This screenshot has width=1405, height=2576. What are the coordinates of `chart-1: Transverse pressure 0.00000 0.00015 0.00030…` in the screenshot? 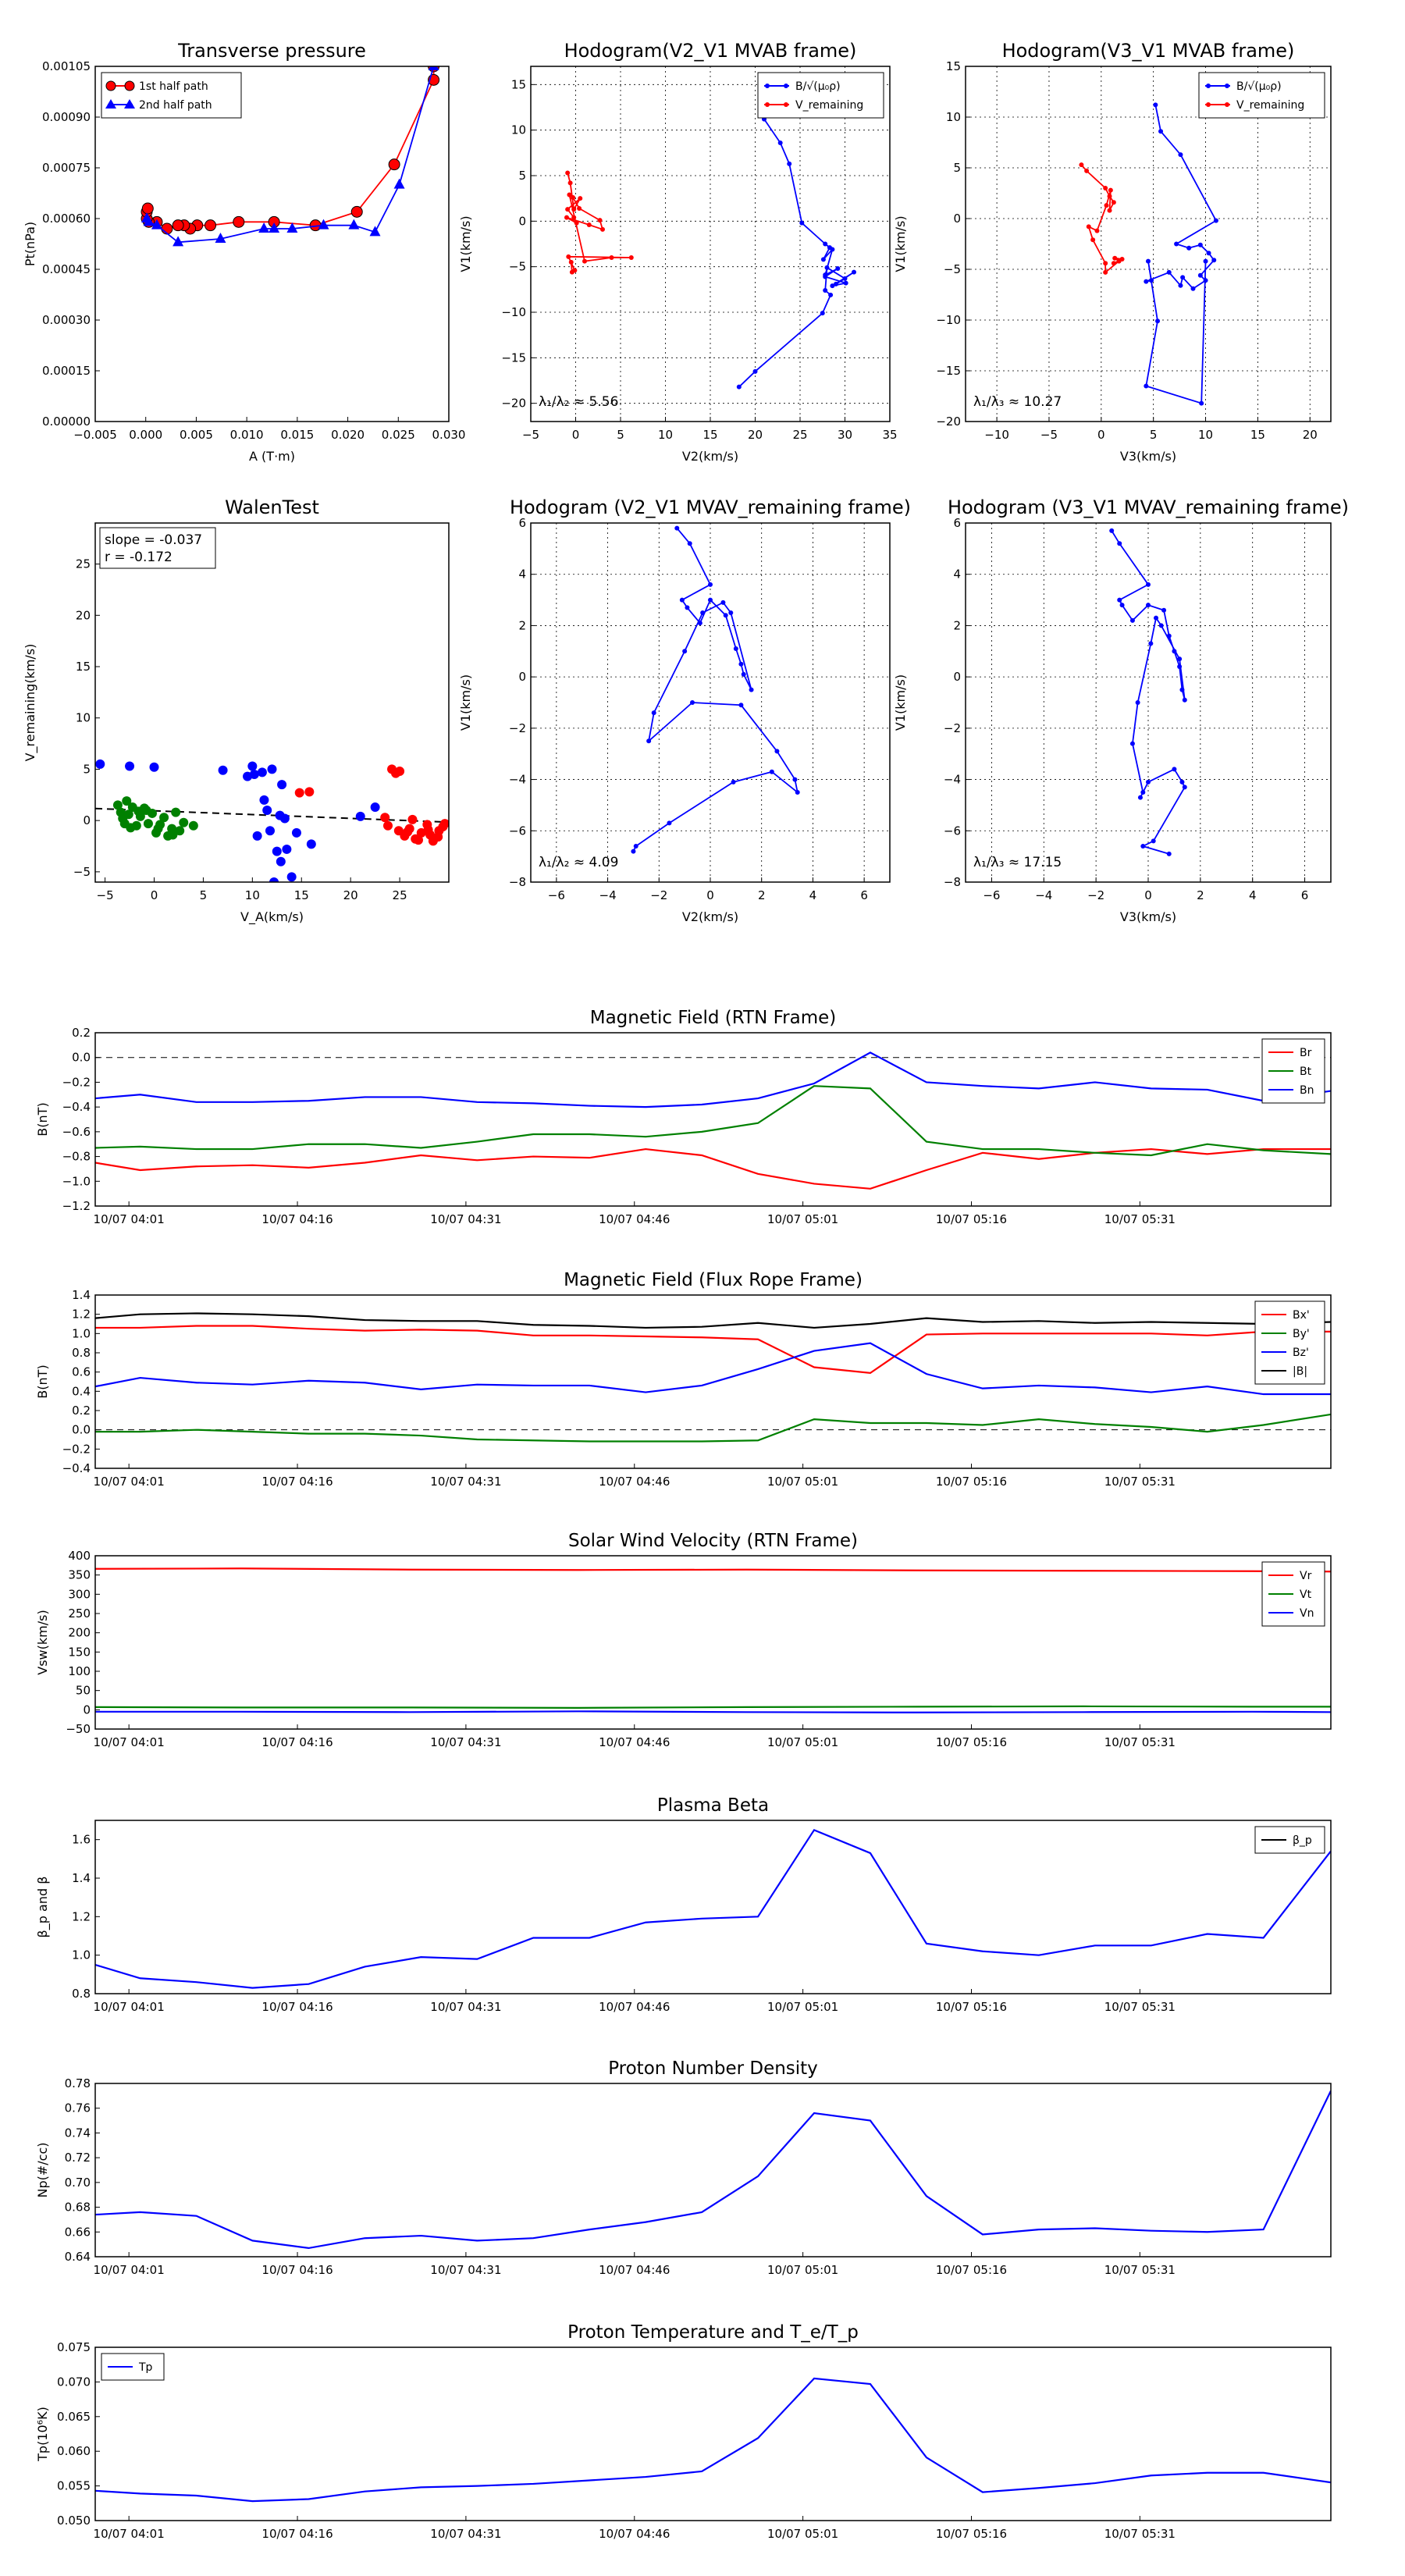 It's located at (244, 252).